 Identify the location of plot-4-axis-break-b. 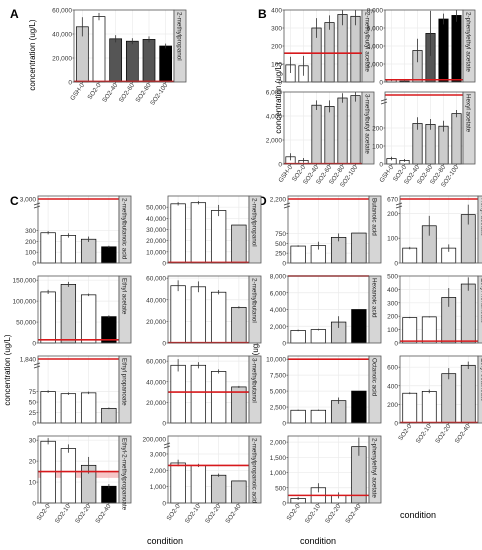
(384, 103).